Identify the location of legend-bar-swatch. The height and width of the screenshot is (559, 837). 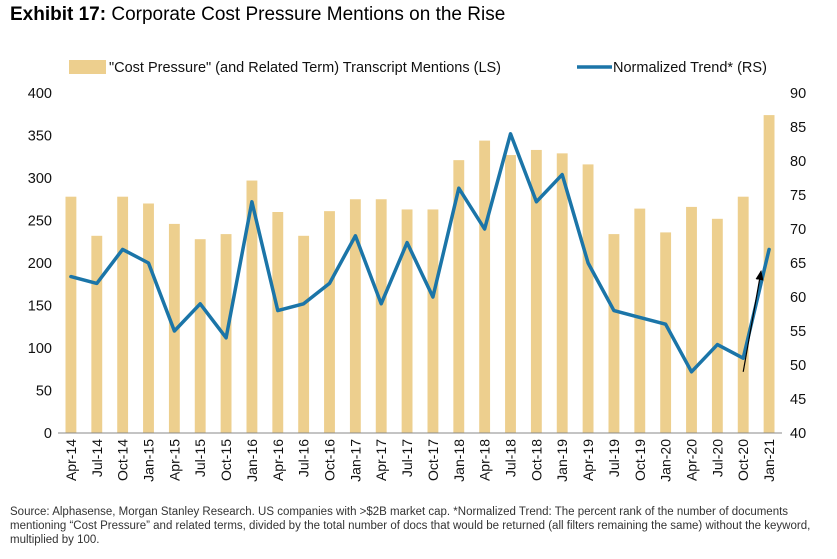
(87, 67).